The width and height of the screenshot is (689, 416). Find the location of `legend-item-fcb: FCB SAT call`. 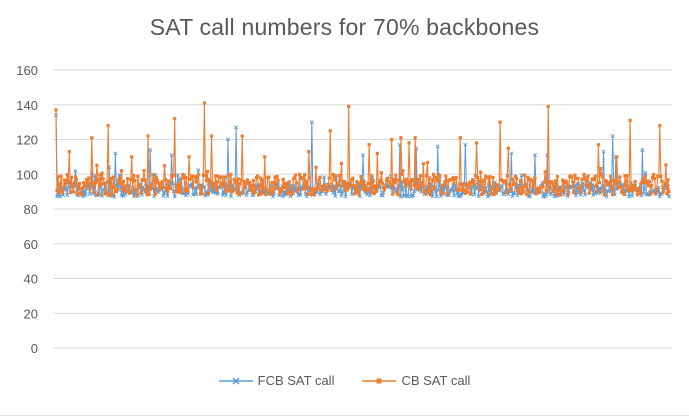

legend-item-fcb: FCB SAT call is located at coordinates (276, 380).